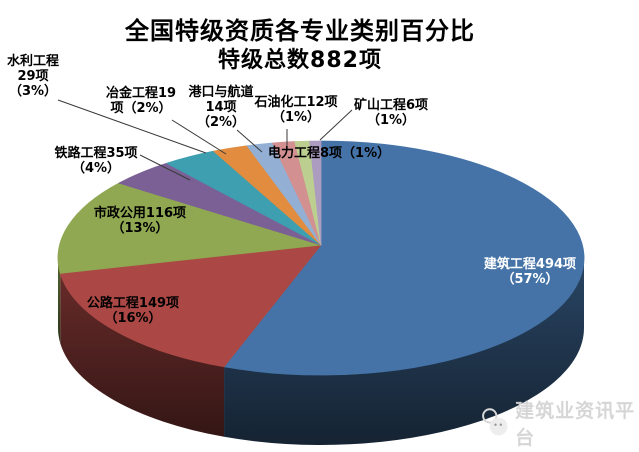 The width and height of the screenshot is (639, 452). Describe the element at coordinates (300, 31) in the screenshot. I see `chart-title: 全国特级资质各专业类别百分比` at that location.